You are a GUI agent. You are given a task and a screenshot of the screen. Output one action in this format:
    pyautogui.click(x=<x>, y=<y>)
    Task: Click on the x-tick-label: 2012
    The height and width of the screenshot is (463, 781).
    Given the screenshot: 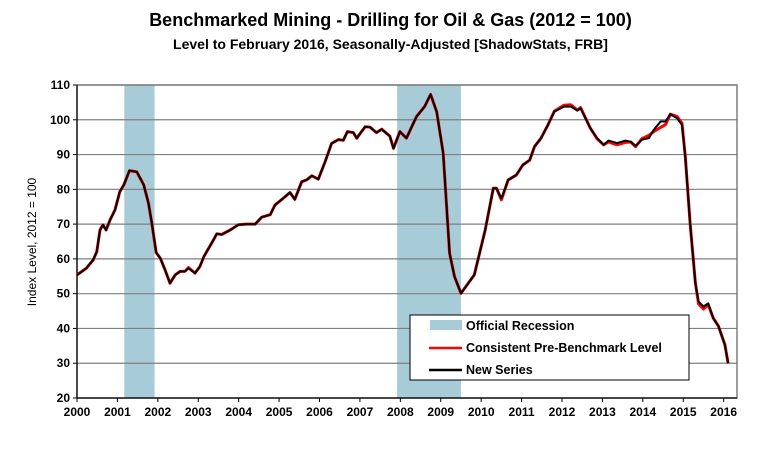 What is the action you would take?
    pyautogui.click(x=562, y=412)
    